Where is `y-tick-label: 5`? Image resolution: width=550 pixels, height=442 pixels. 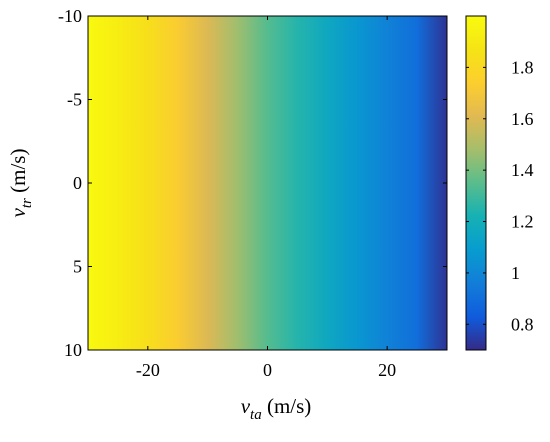 y-tick-label: 5 is located at coordinates (77, 267).